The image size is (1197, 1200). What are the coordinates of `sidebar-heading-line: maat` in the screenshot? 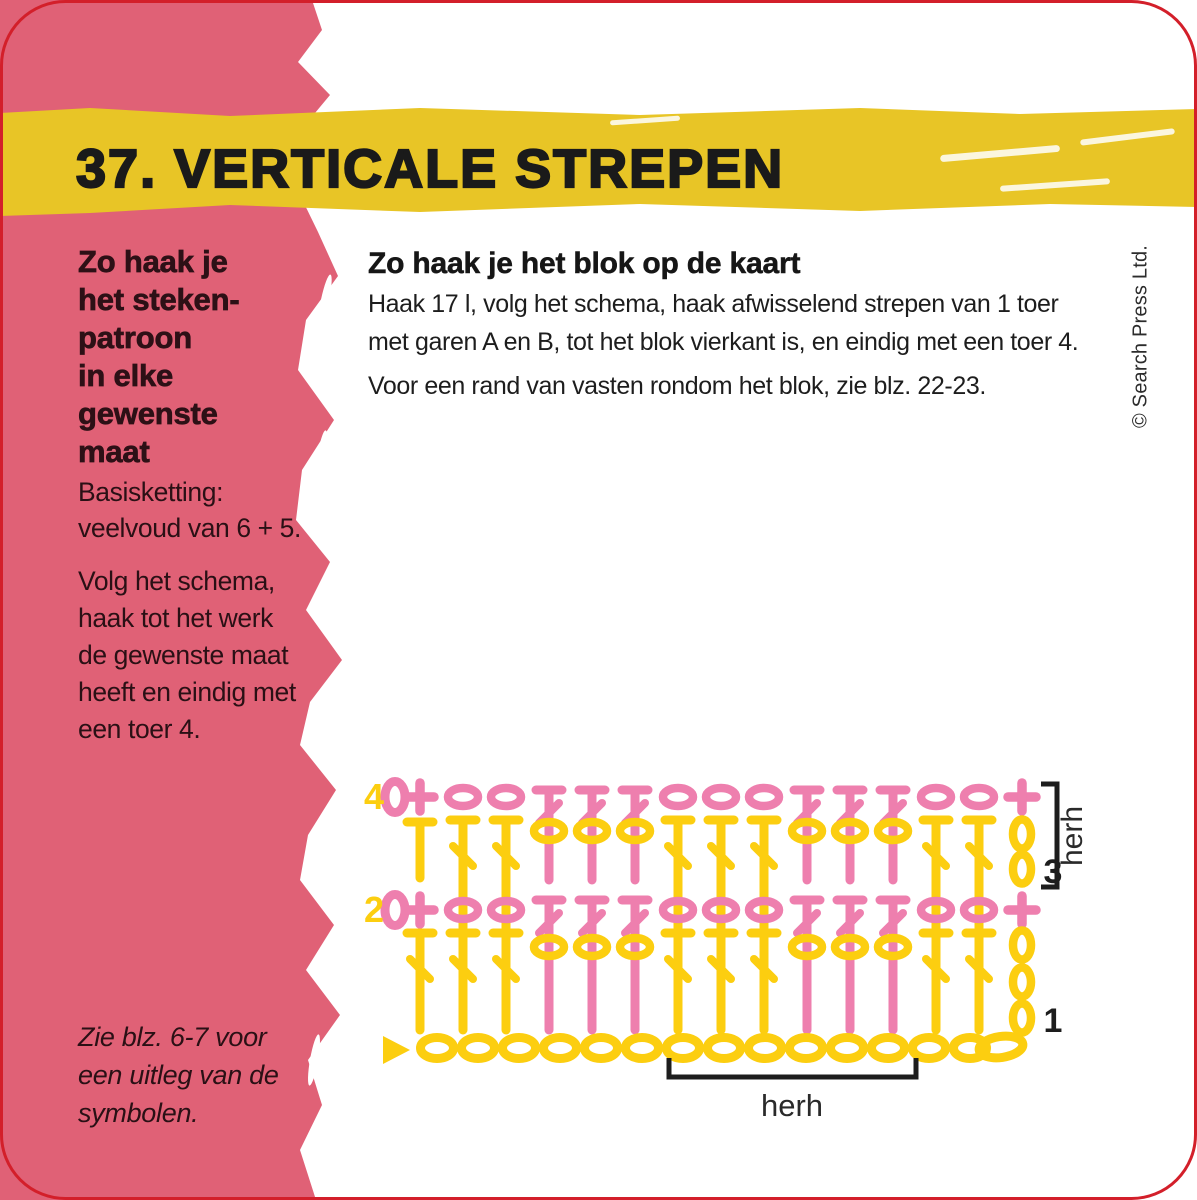 It's located at (114, 452).